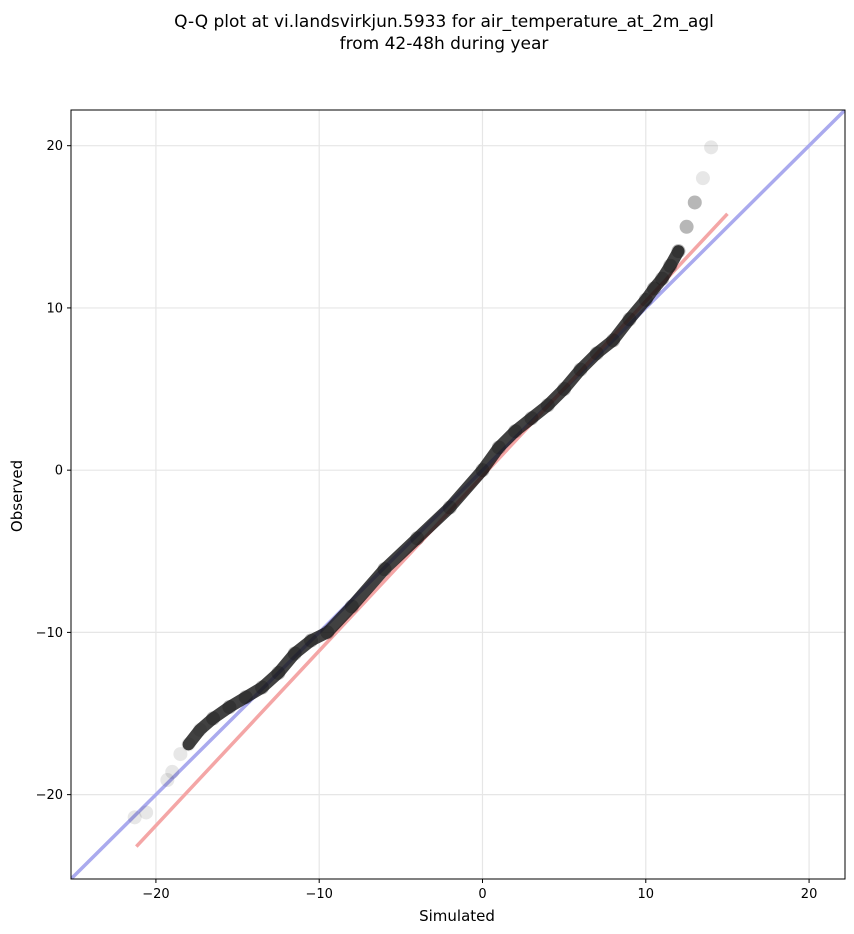  I want to click on y-axis-label: Observed, so click(17, 496).